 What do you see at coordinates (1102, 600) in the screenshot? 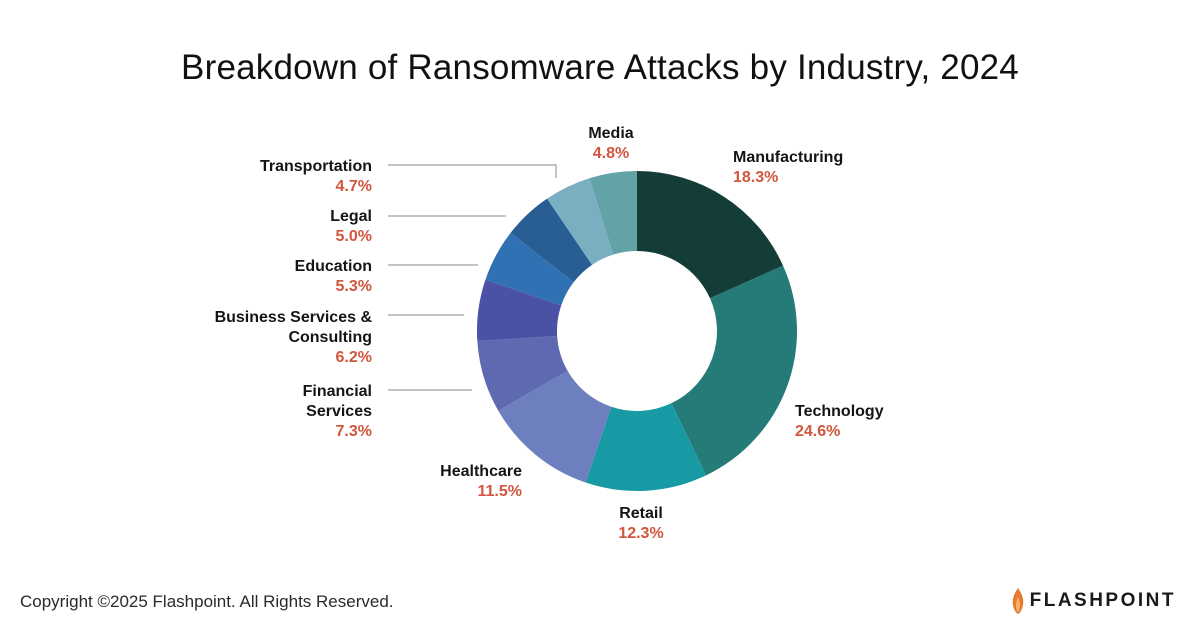
I see `brand-name: FLASHPOINT` at bounding box center [1102, 600].